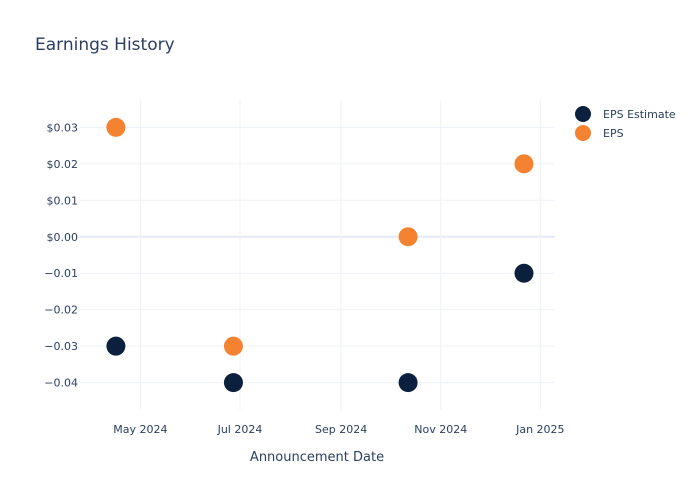  What do you see at coordinates (440, 429) in the screenshot?
I see `x-tick-label: Nov 2024` at bounding box center [440, 429].